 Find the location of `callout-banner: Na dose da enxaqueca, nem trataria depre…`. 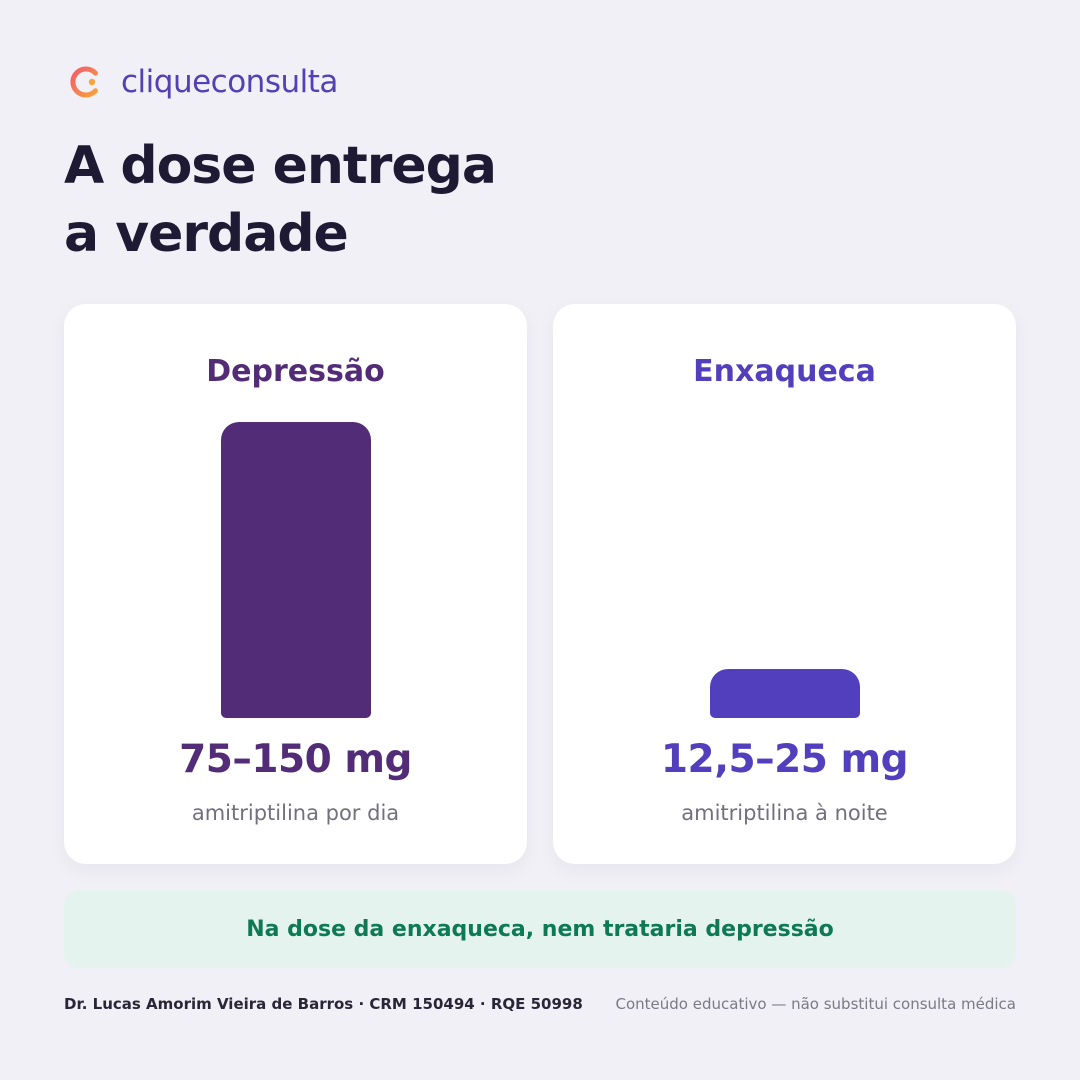

callout-banner: Na dose da enxaqueca, nem trataria depre… is located at coordinates (540, 929).